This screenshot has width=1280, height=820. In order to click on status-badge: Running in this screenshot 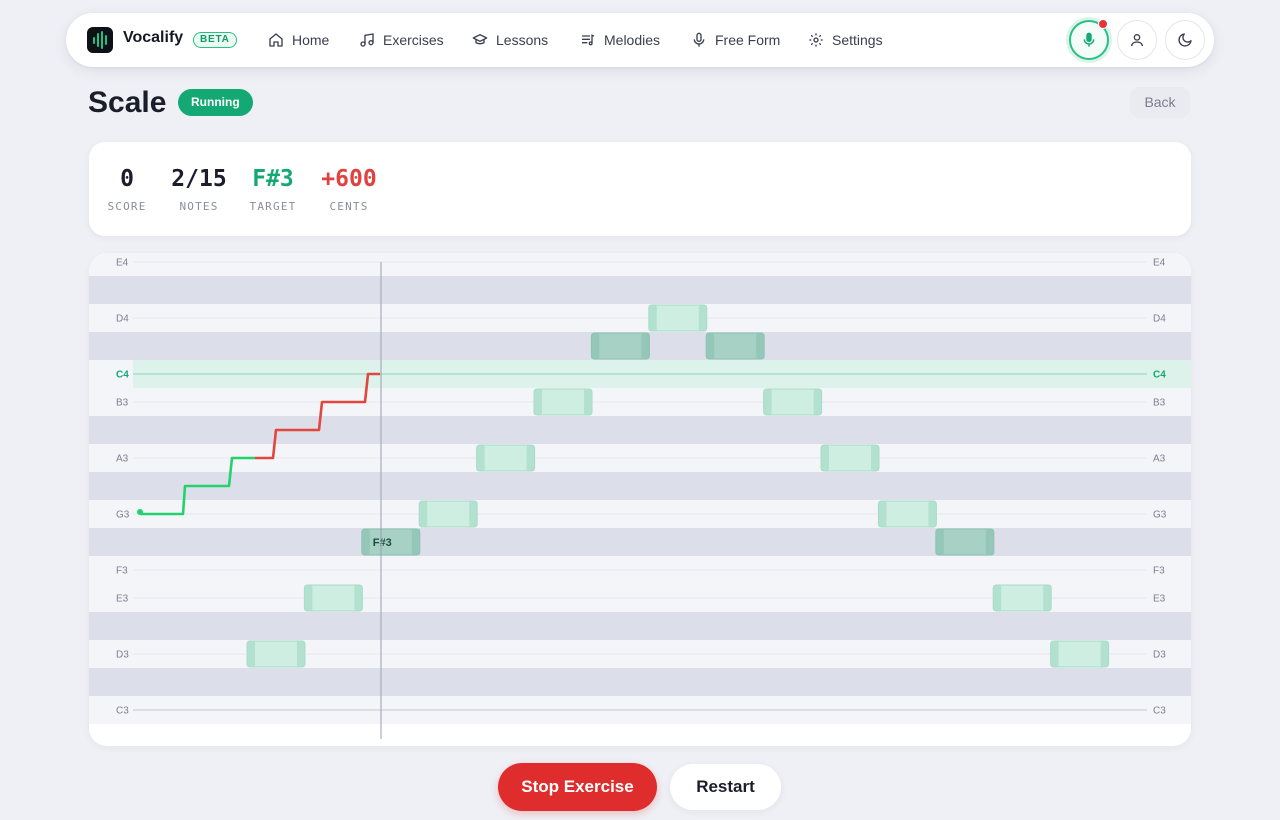, I will do `click(215, 102)`.